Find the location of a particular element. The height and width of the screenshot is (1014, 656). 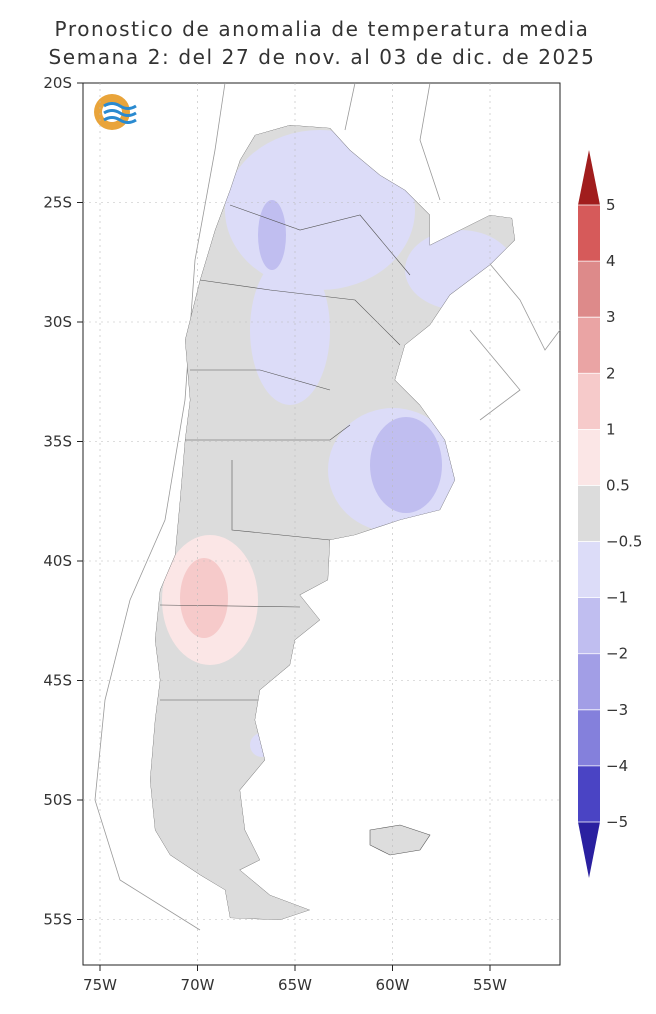

lat-label: 30S is located at coordinates (57, 322).